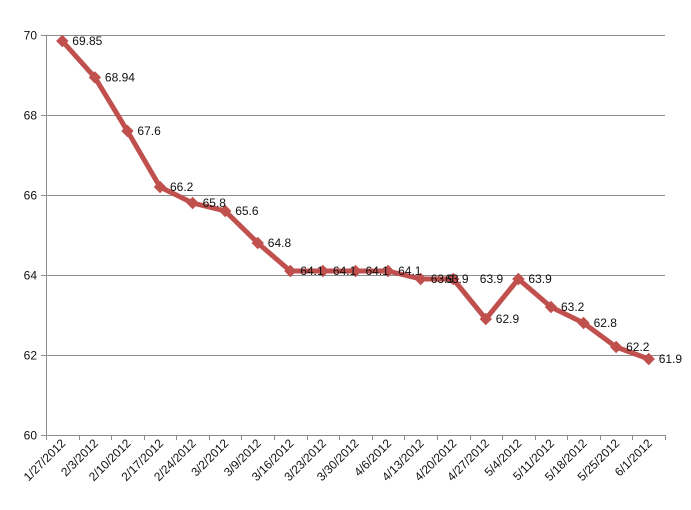  I want to click on y-tick-label: 64, so click(31, 276).